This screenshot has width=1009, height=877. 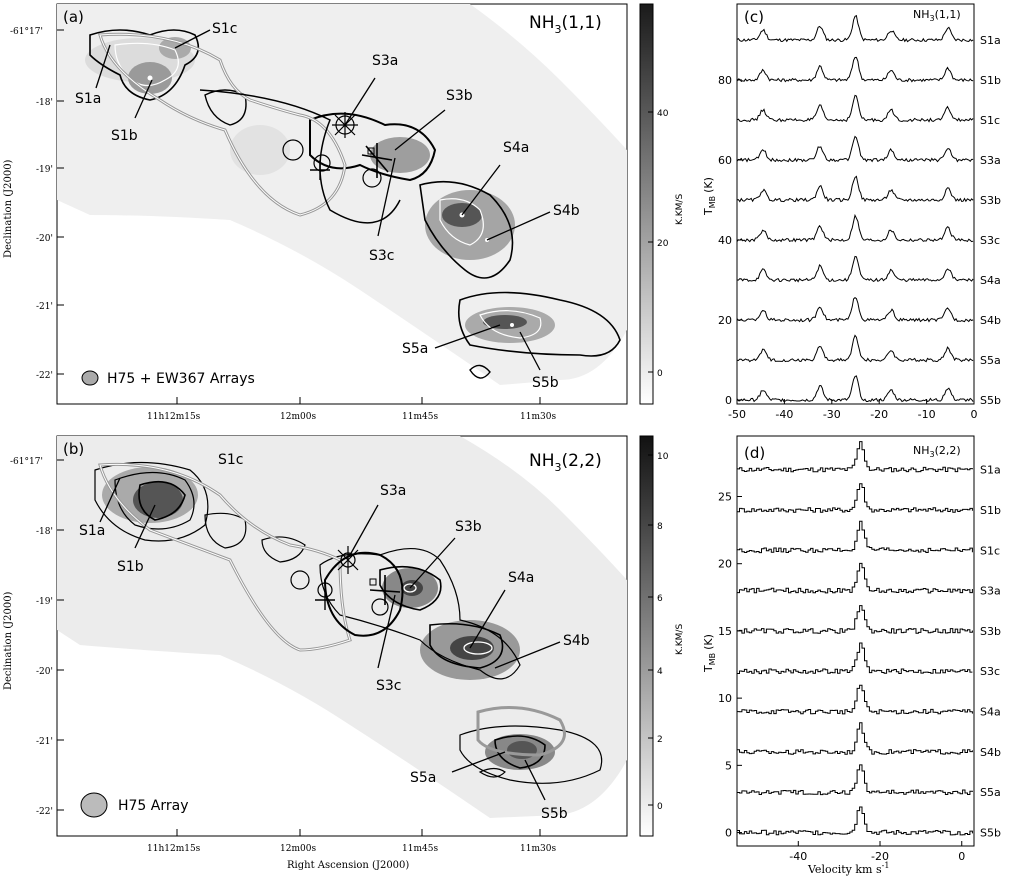 What do you see at coordinates (44, 602) in the screenshot?
I see `svg-text: -19'` at bounding box center [44, 602].